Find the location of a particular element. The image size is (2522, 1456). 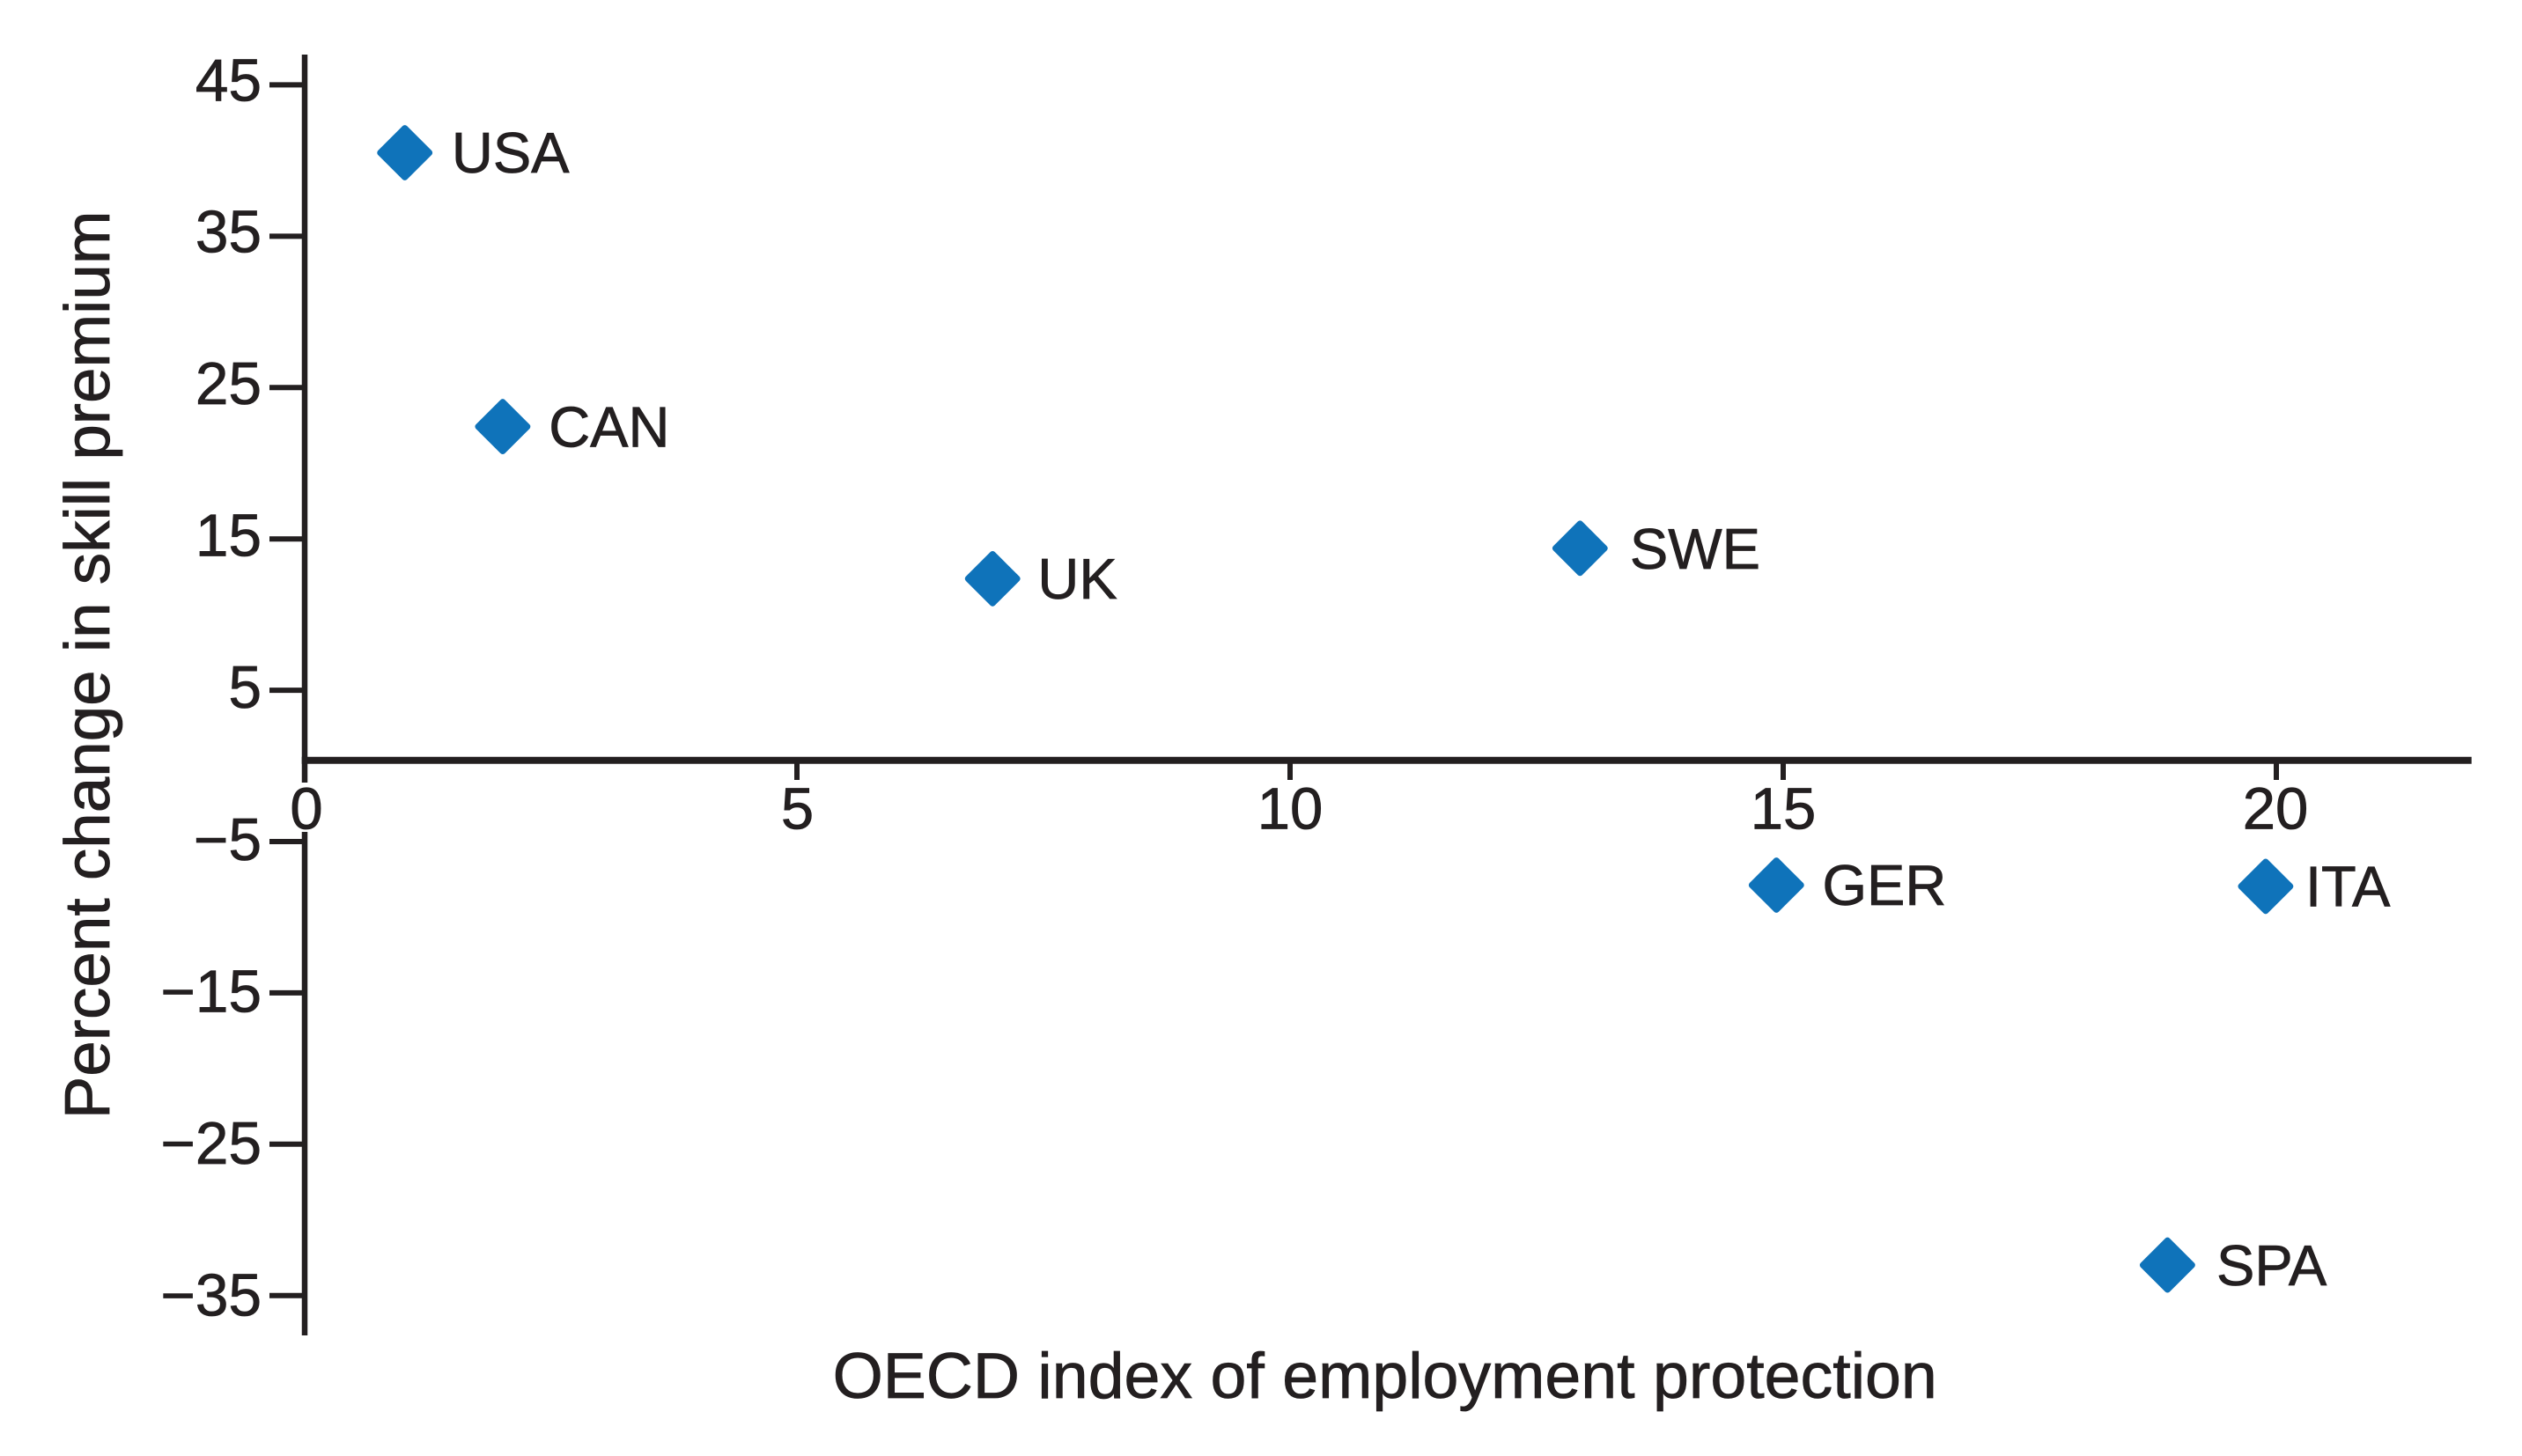

svg-text: 20 is located at coordinates (2276, 809).